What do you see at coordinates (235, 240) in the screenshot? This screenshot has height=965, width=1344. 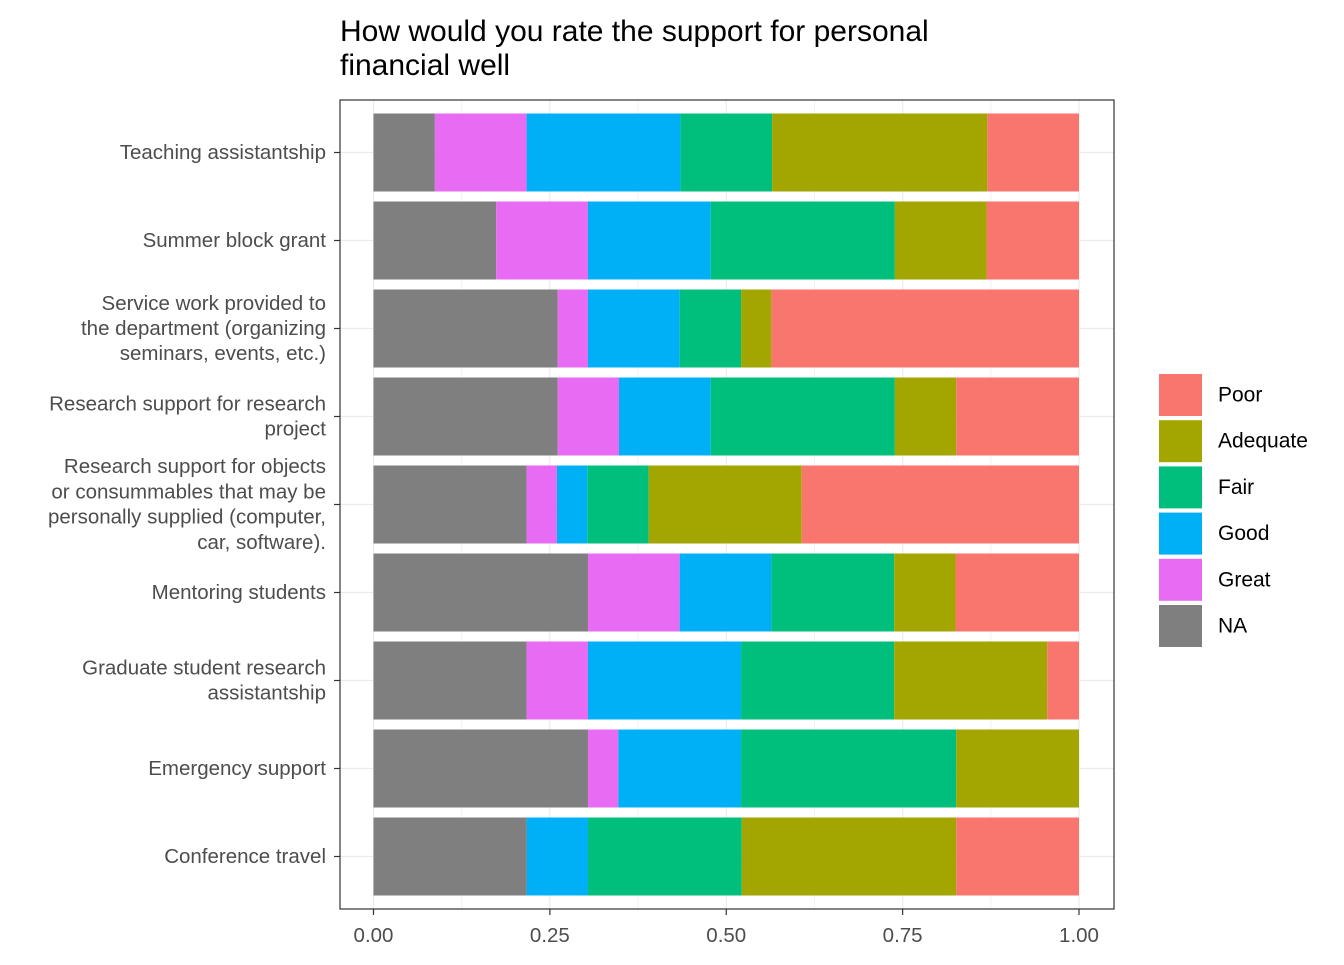 I see `y-axis-category-label: Summer block grant` at bounding box center [235, 240].